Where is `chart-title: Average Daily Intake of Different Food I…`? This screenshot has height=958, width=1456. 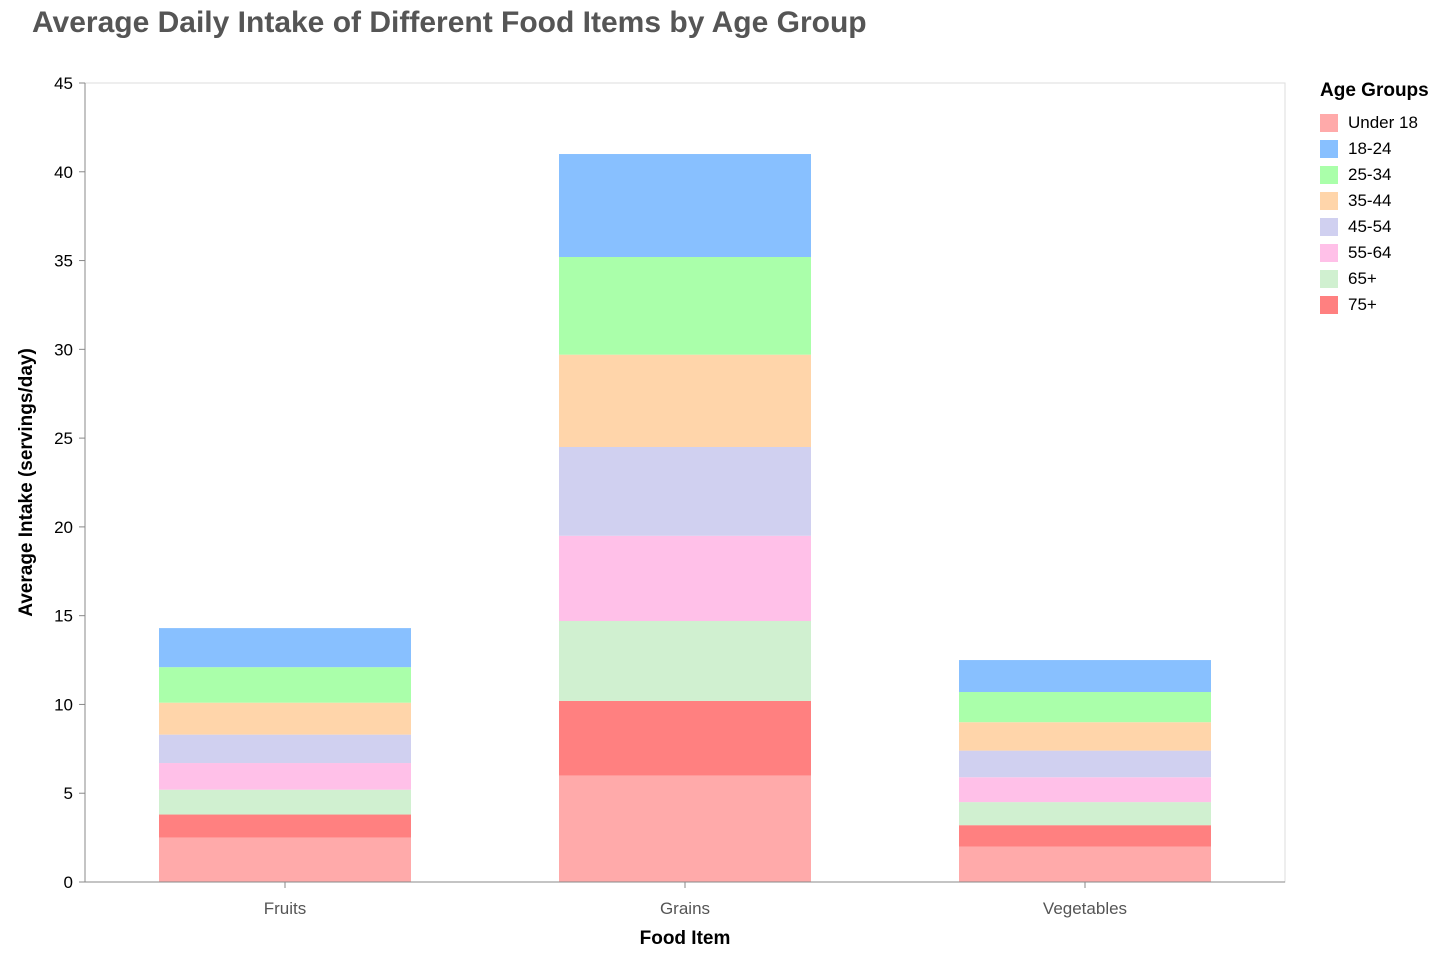
chart-title: Average Daily Intake of Different Food I… is located at coordinates (449, 22).